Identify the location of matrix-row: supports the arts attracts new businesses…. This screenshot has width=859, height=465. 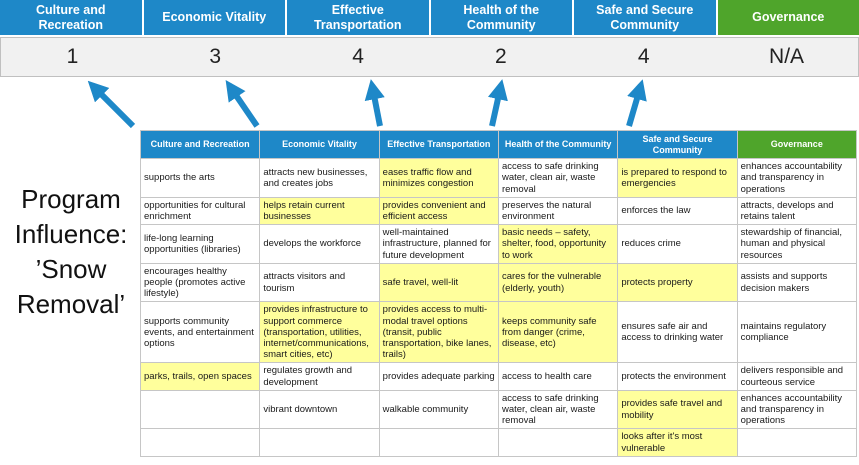
(498, 178).